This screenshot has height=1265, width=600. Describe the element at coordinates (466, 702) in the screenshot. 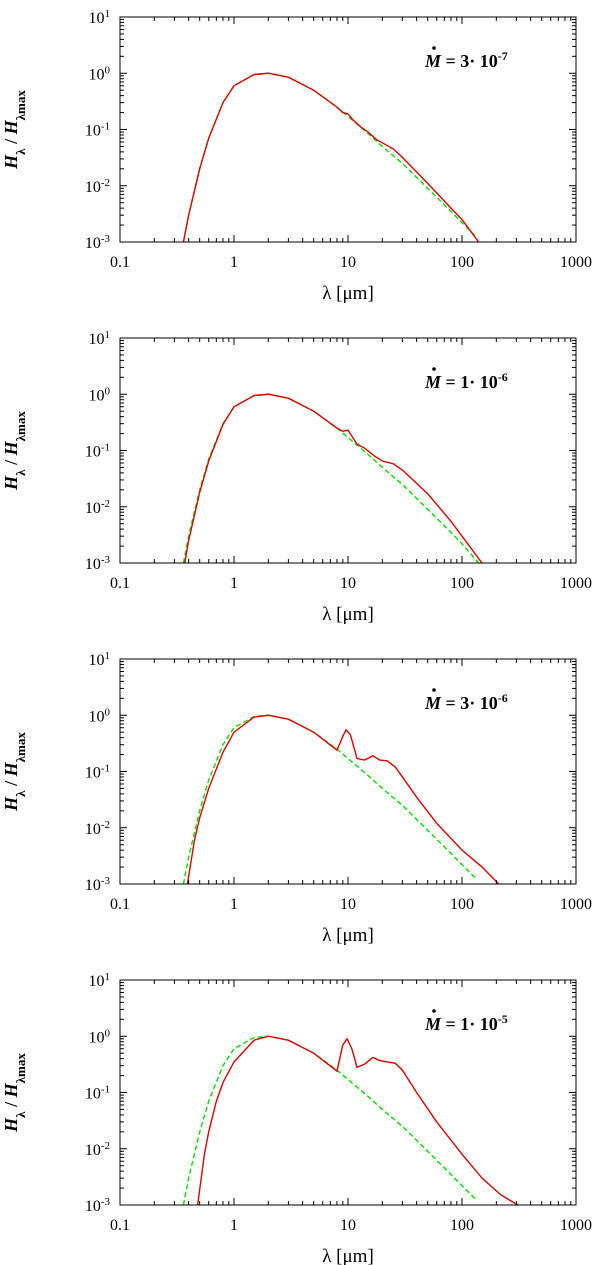

I see `mass-loss-annotation: M = 3· 10-6` at that location.